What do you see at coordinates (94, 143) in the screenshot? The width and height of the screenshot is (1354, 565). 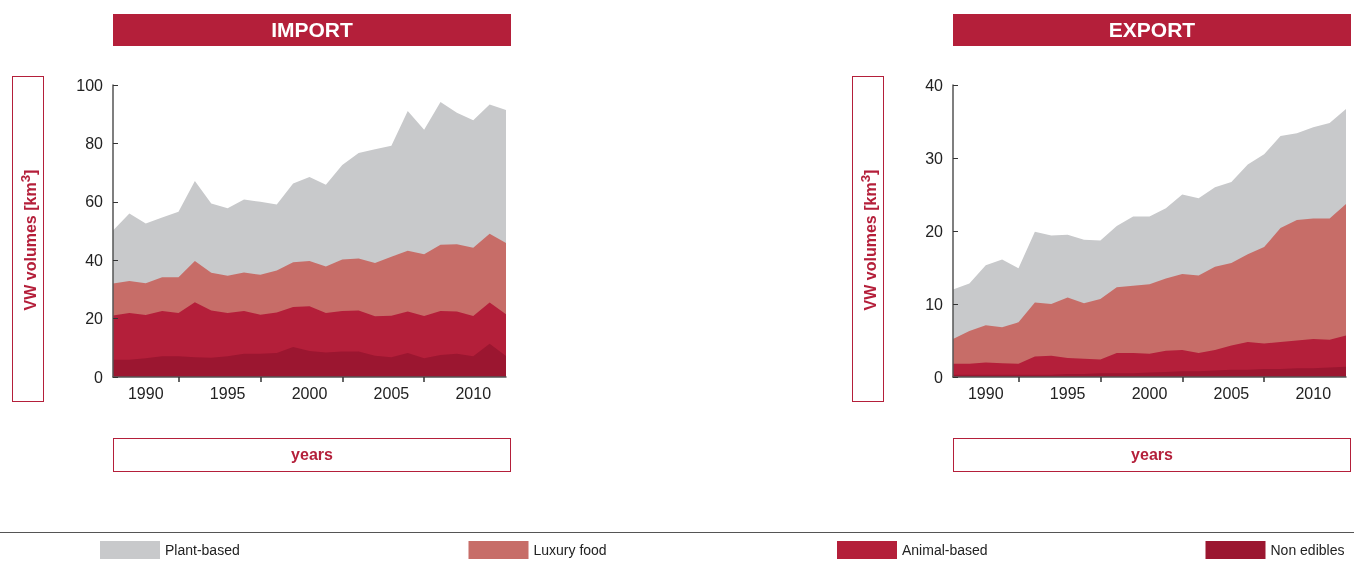 I see `y-tick-label: 80` at bounding box center [94, 143].